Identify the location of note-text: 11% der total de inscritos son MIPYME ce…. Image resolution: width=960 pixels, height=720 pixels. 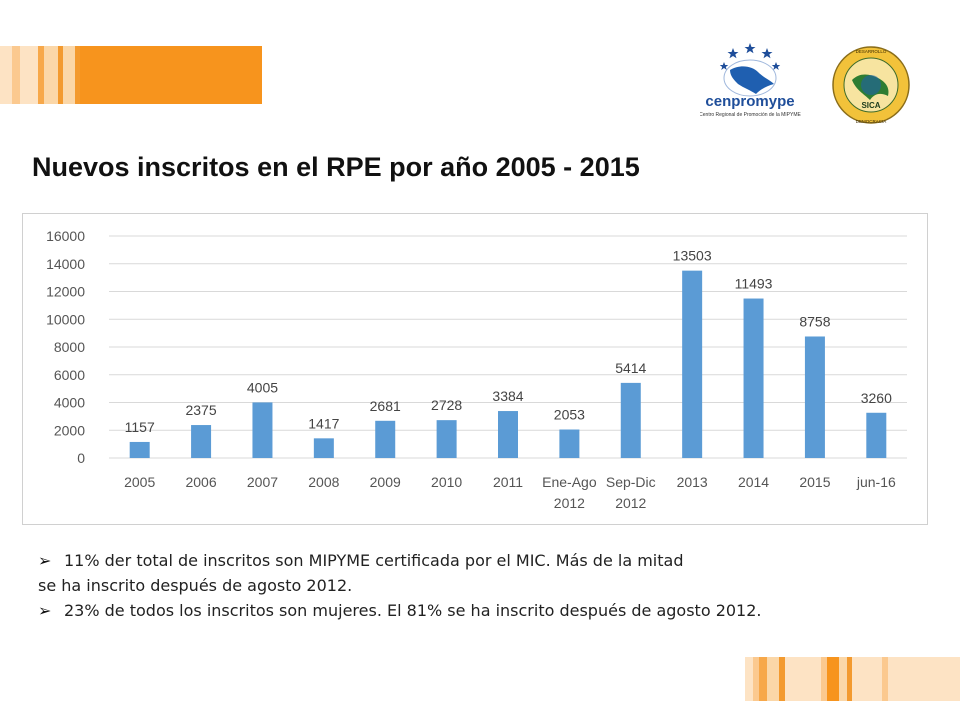
(374, 560).